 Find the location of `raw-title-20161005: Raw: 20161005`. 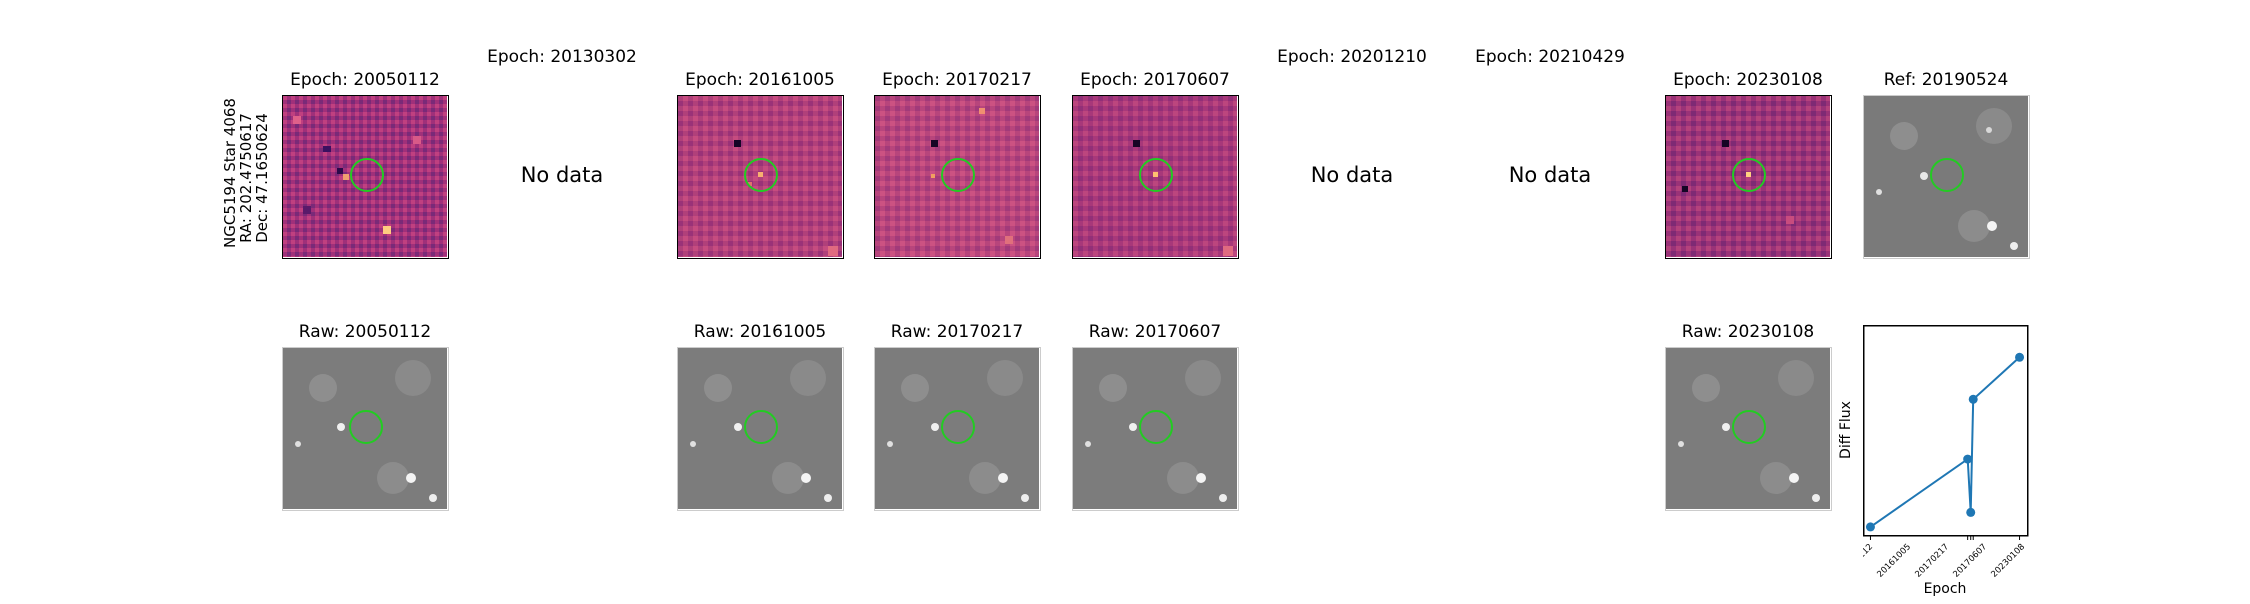

raw-title-20161005: Raw: 20161005 is located at coordinates (760, 332).